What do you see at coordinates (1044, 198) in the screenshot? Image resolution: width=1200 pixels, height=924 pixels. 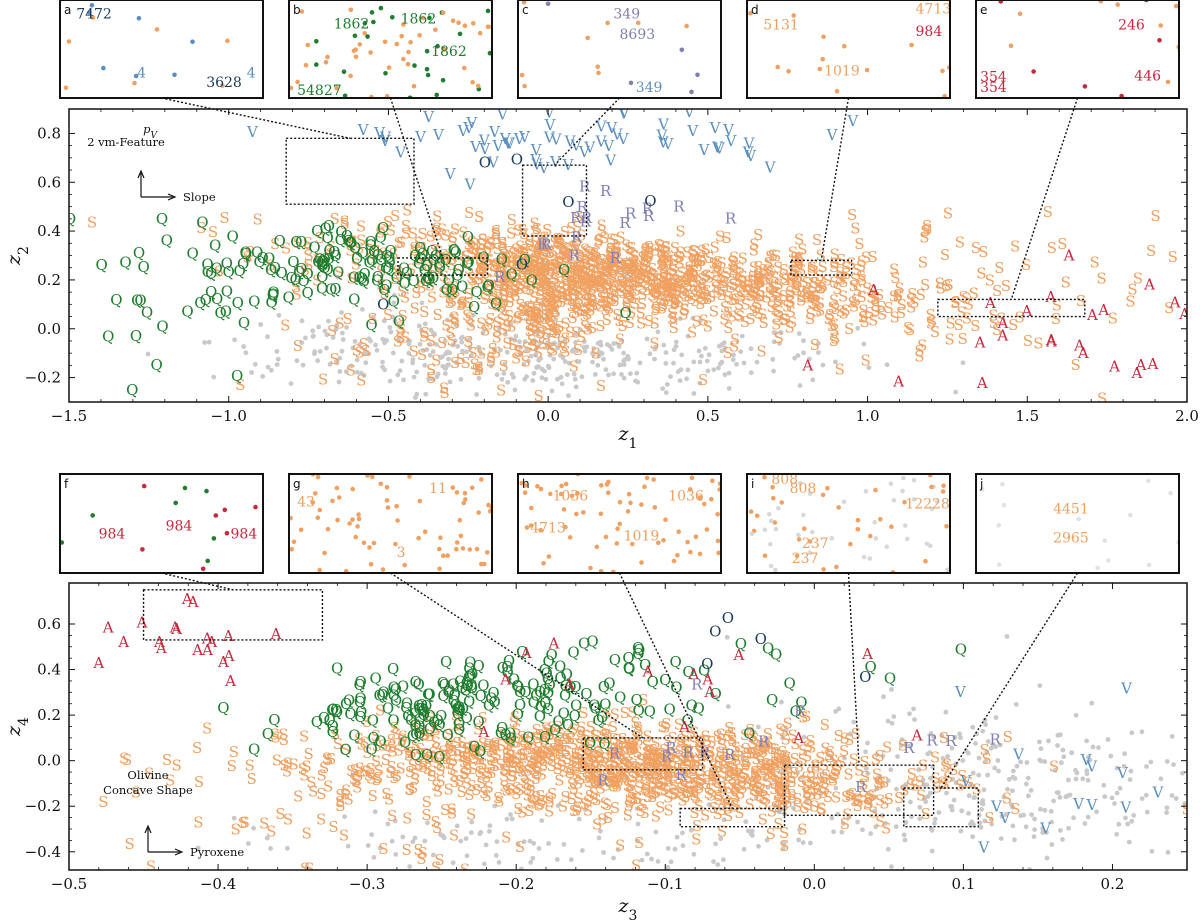 I see `zoom-connector` at bounding box center [1044, 198].